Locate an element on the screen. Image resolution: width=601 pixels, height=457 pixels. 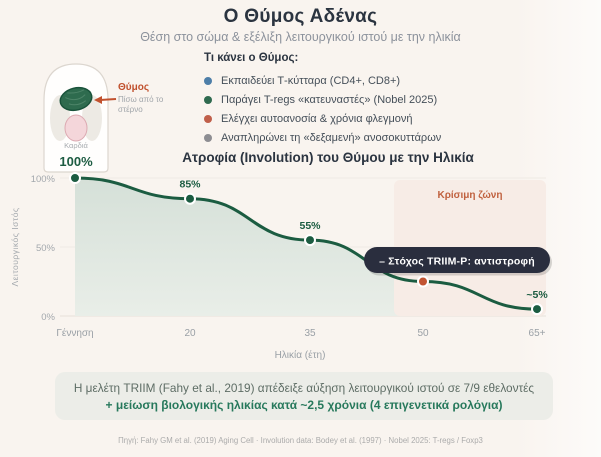
x-tick-label: 50 is located at coordinates (423, 333).